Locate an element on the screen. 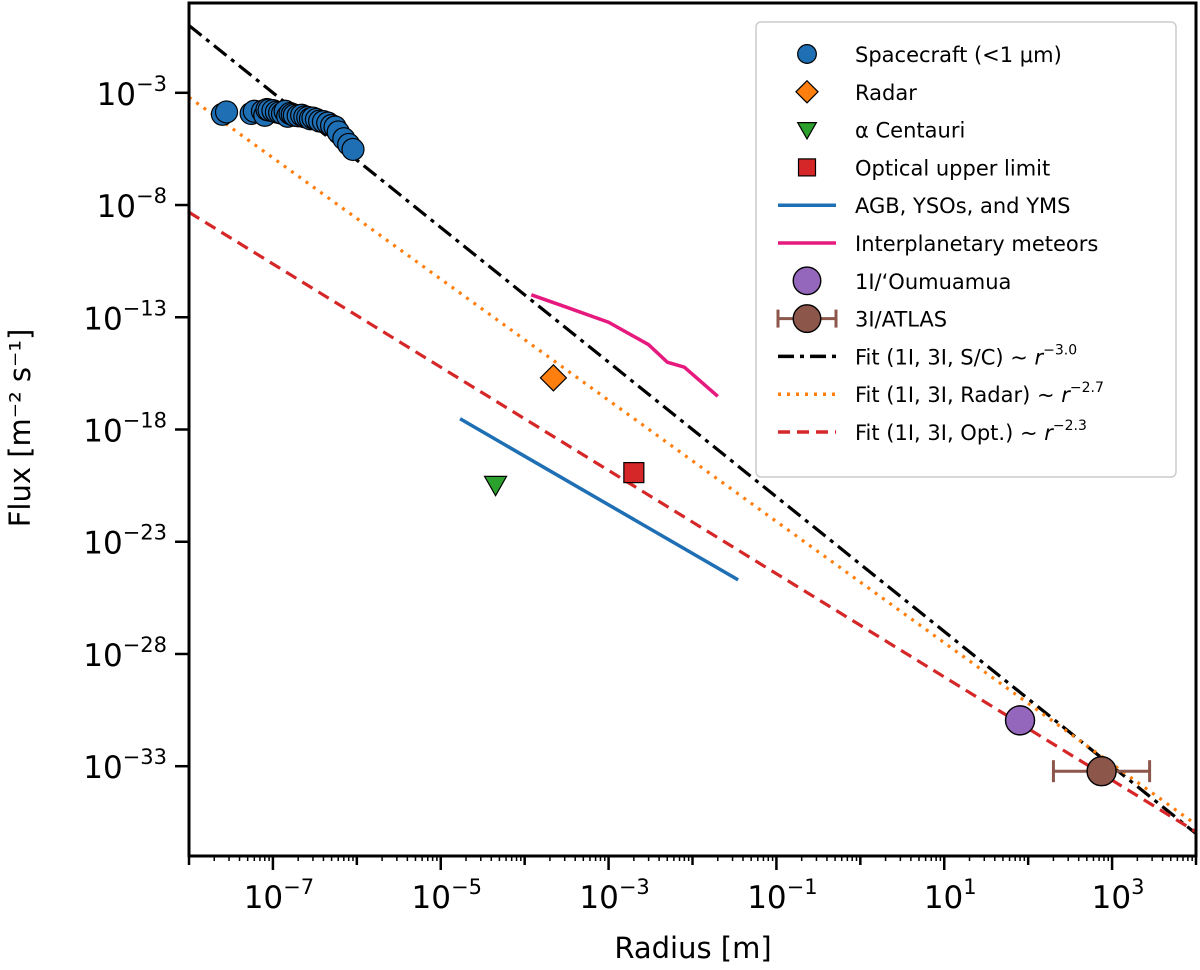 The image size is (1200, 970). legend-label: Optical upper limit is located at coordinates (952, 168).